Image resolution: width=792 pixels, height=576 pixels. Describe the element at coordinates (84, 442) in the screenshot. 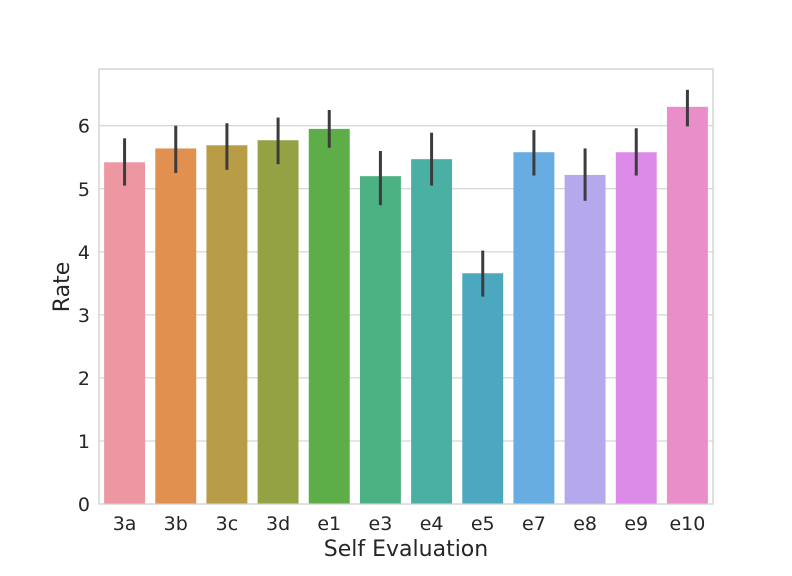

I see `y-tick-label: 1` at that location.